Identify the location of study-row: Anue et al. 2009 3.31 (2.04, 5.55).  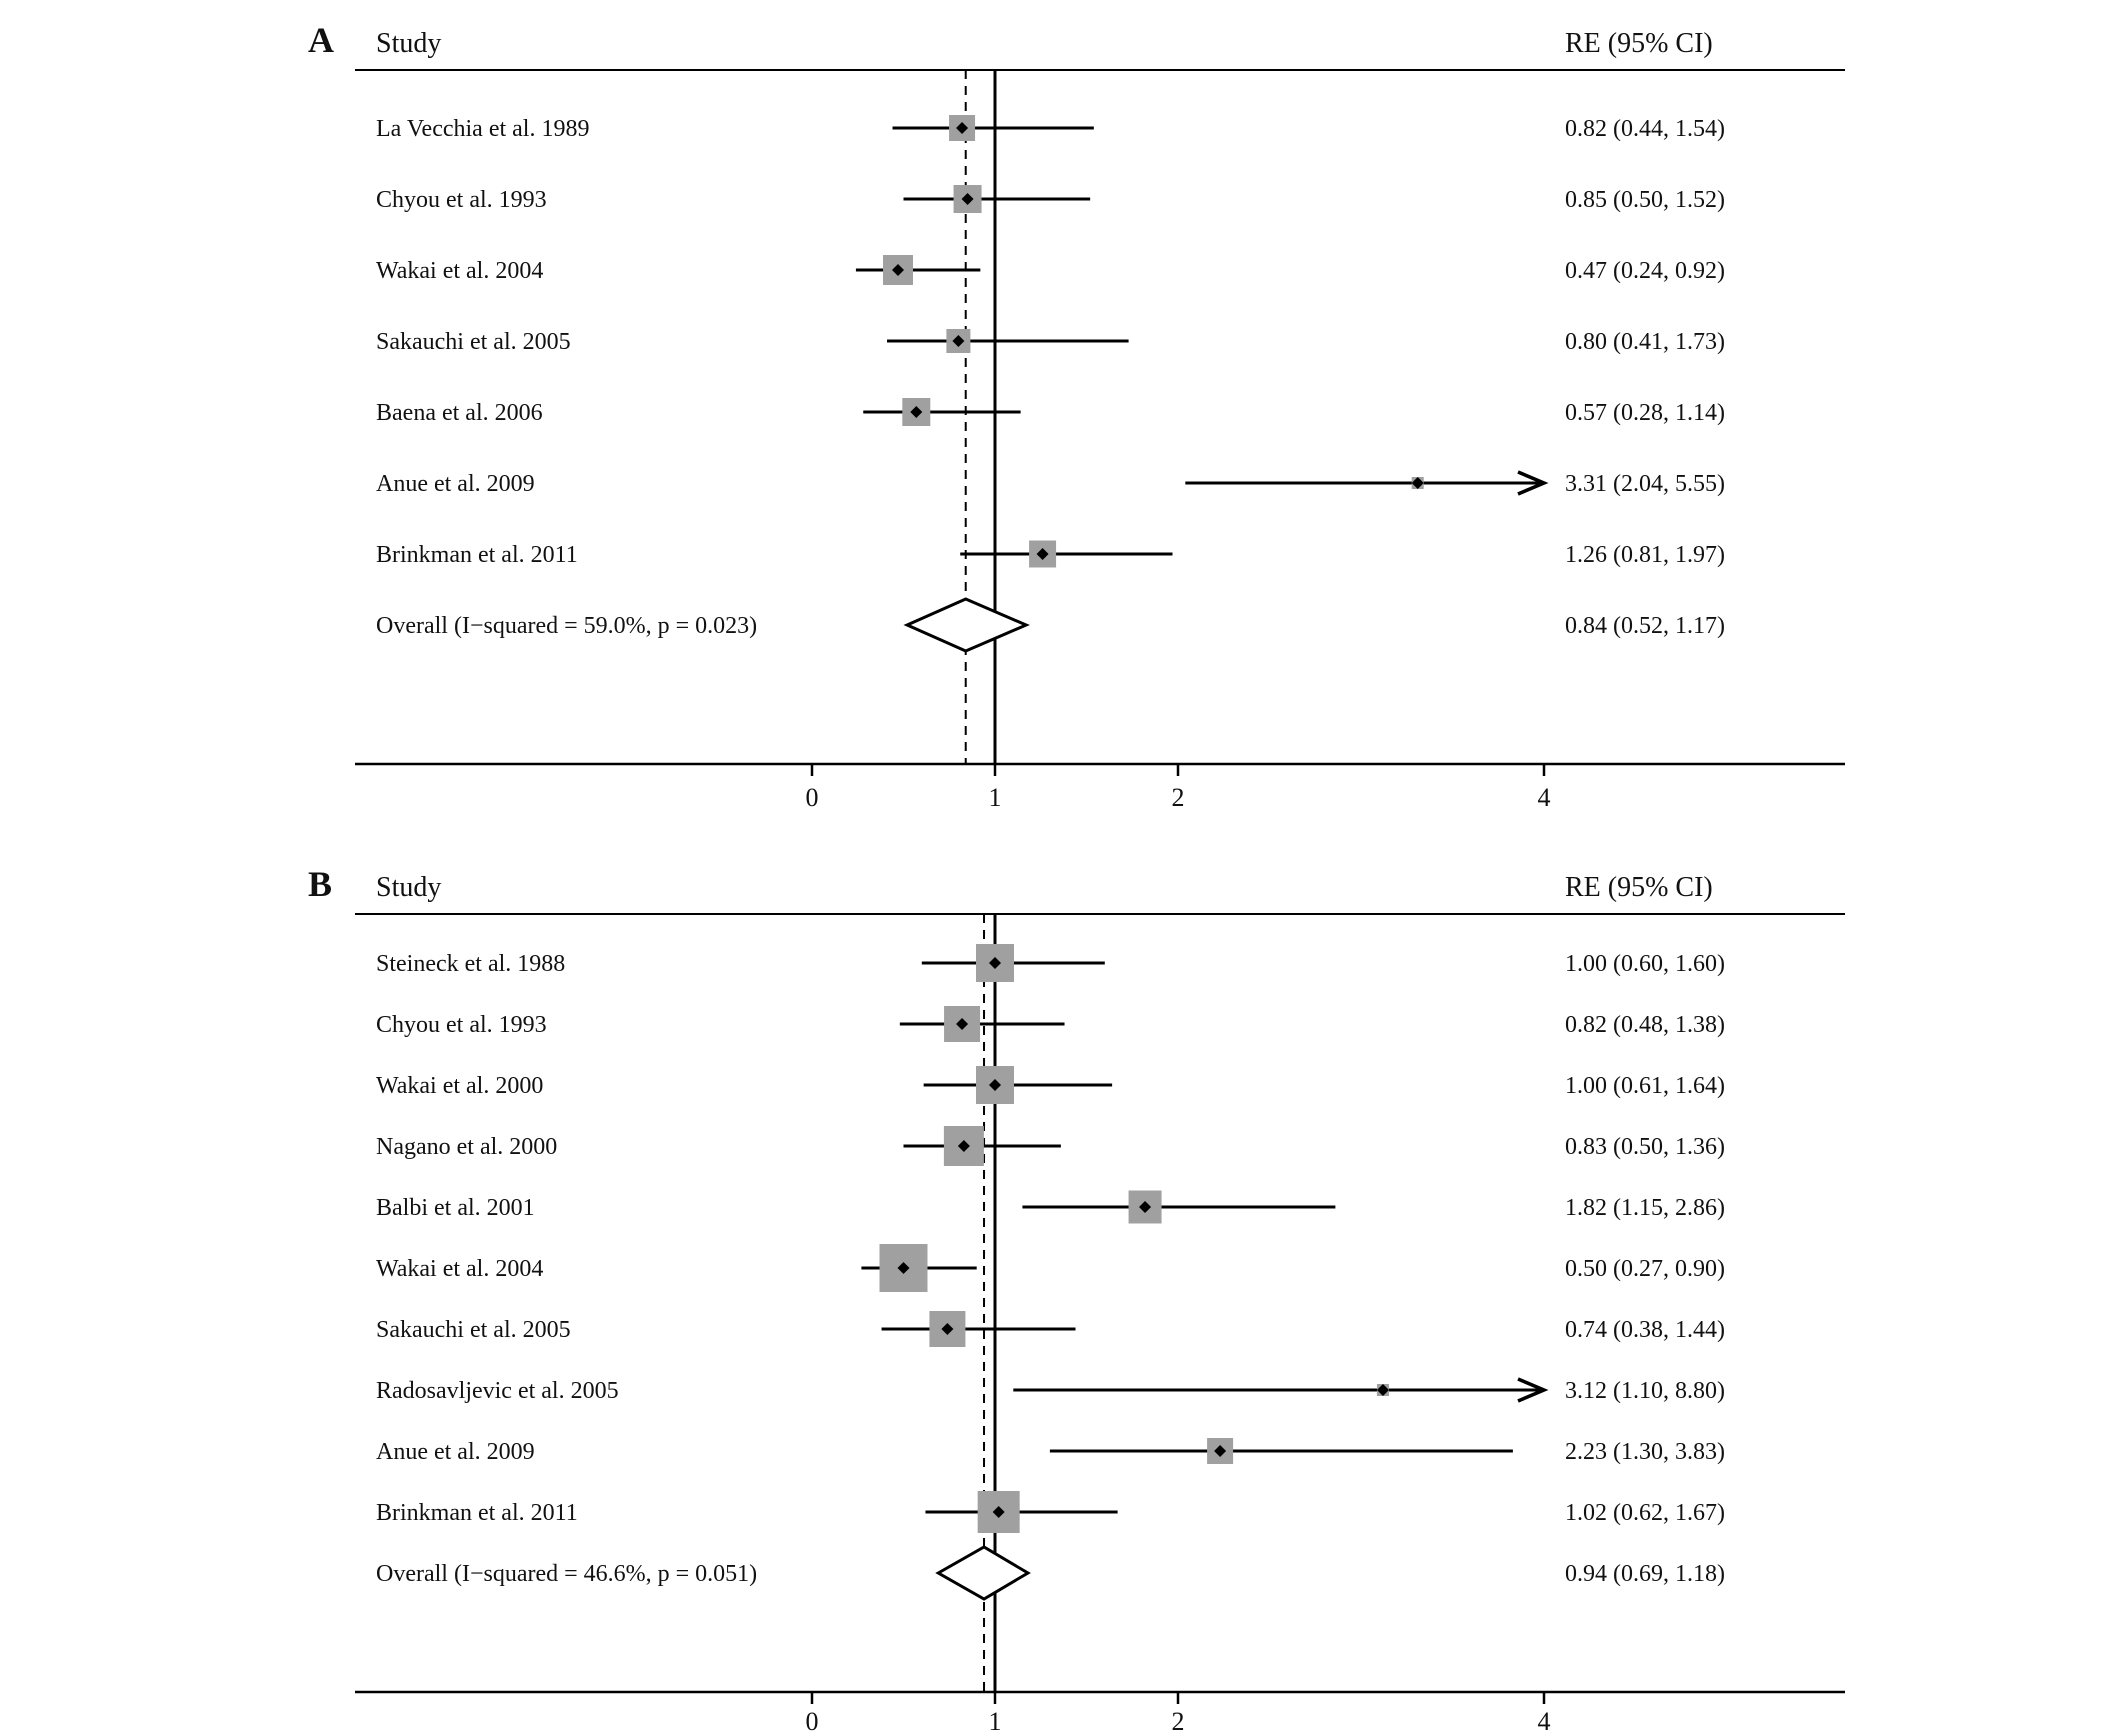
(1050, 483).